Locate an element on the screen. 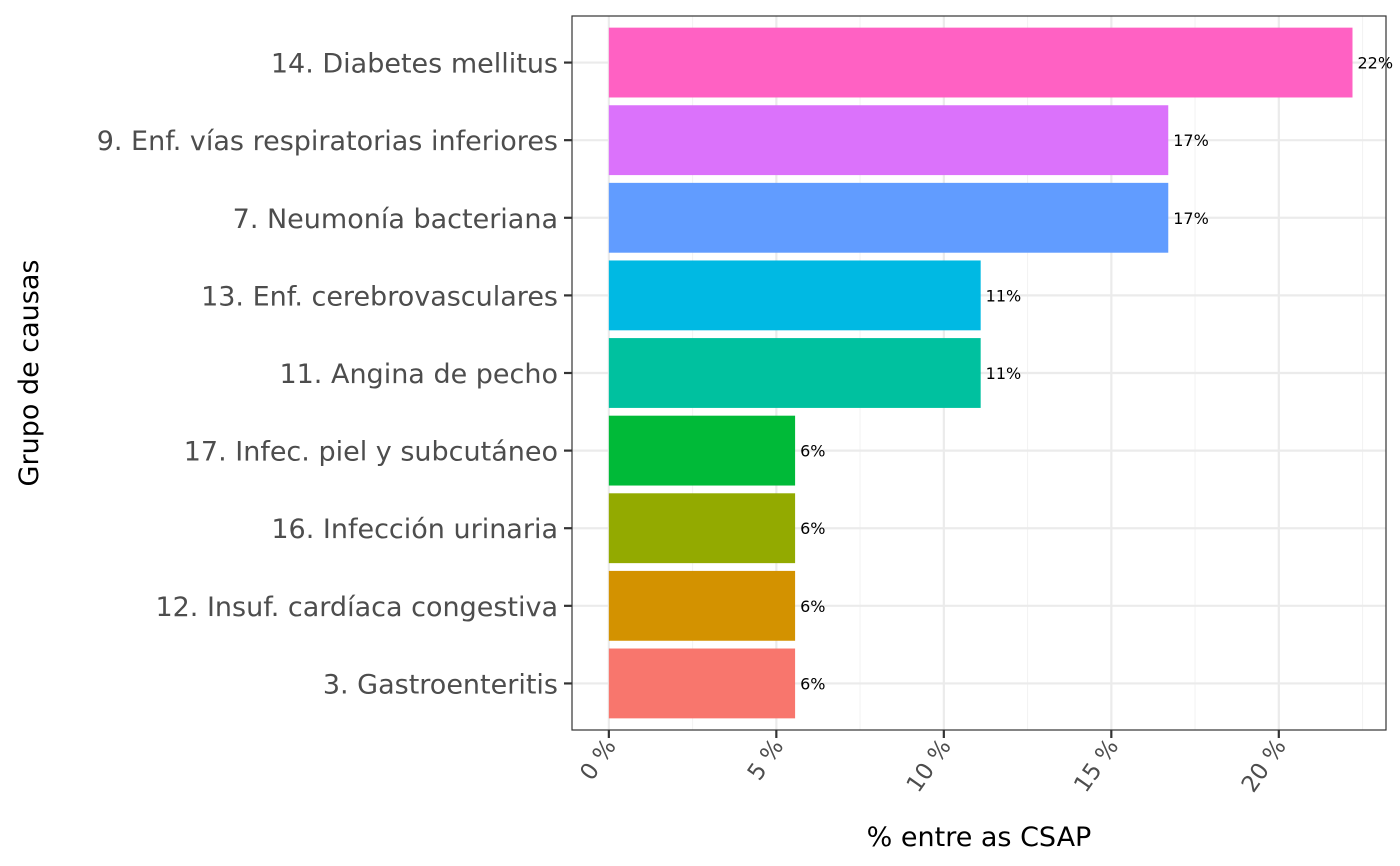 The height and width of the screenshot is (866, 1400). y-tick-label: 13. Enf. cerebrovasculares is located at coordinates (379, 296).